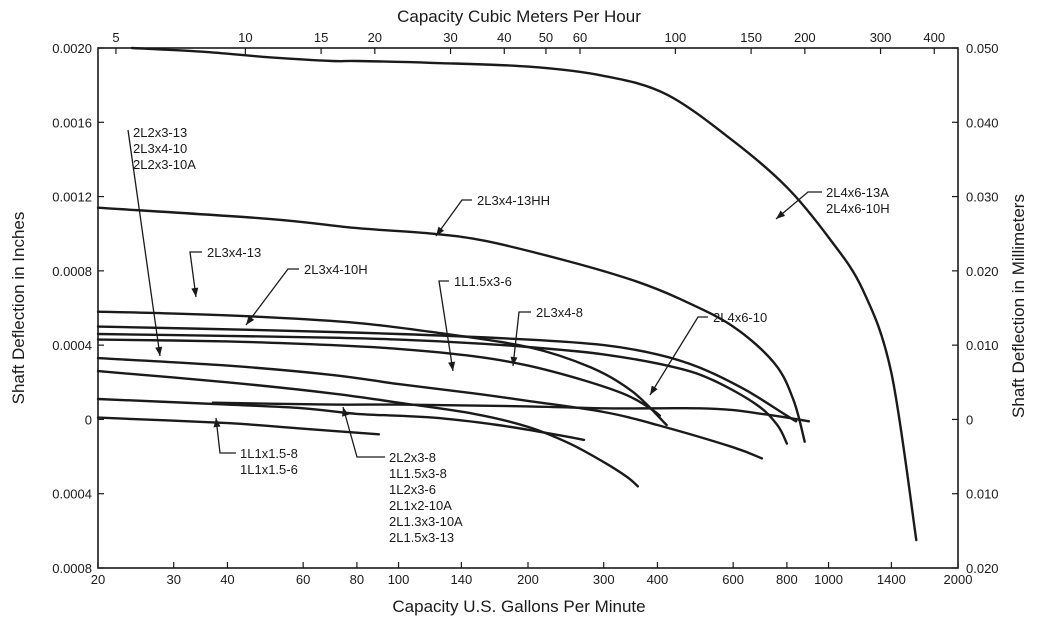 The image size is (1039, 623). I want to click on y-tick-label: 0.0012, so click(72, 197).